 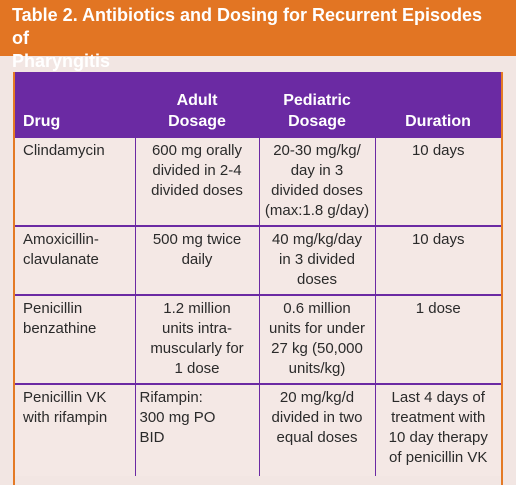 What do you see at coordinates (75, 260) in the screenshot?
I see `drug-cell: Amoxicillin- clavulanate` at bounding box center [75, 260].